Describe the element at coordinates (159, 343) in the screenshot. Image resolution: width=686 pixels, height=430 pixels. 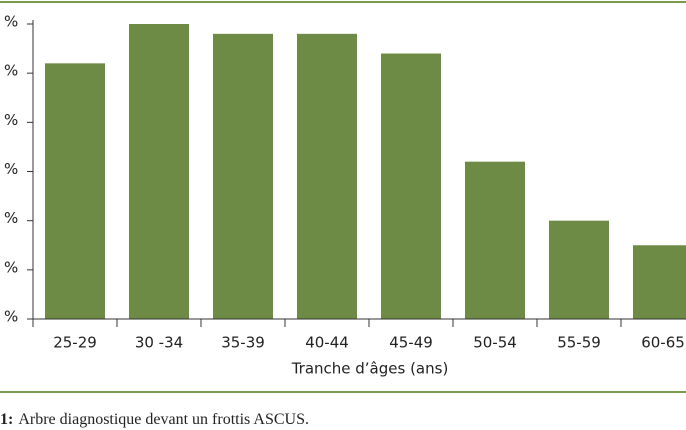
I see `x-tick-label: 30 -34` at that location.